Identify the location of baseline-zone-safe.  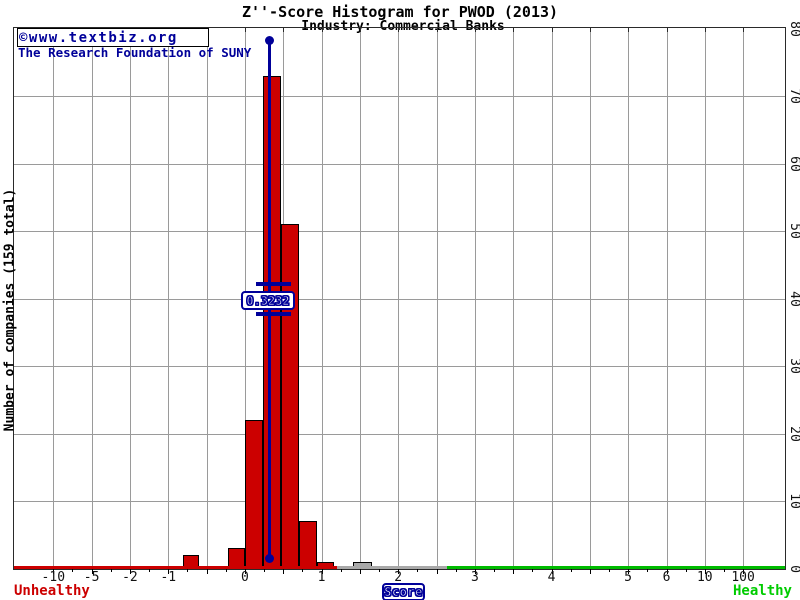
(616, 567).